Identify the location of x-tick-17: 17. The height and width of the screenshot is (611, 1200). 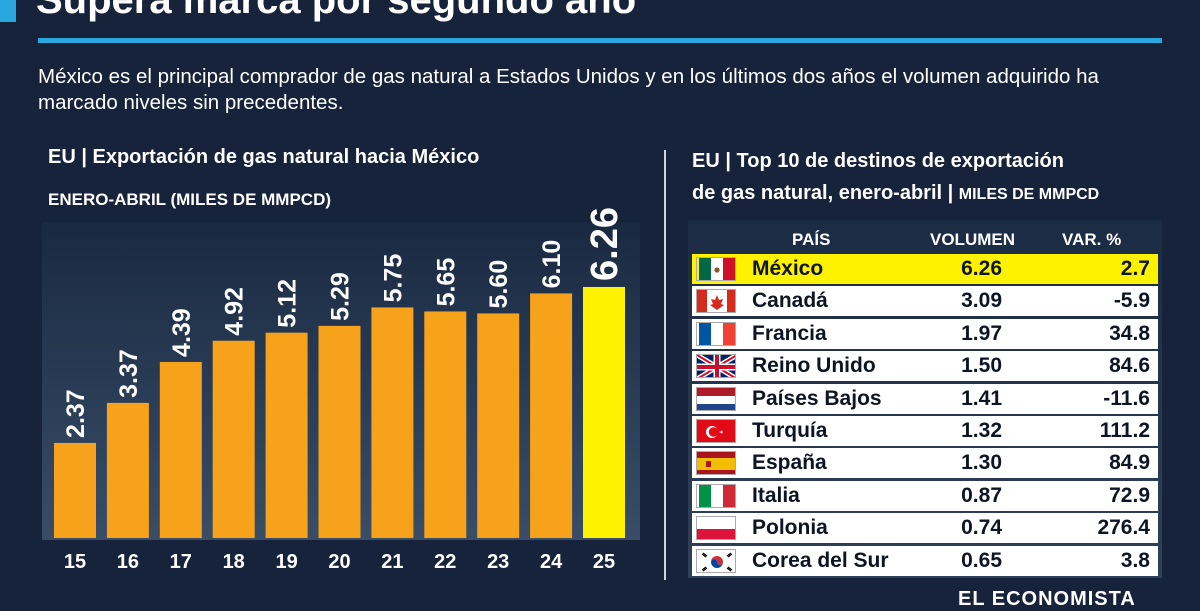
(181, 562).